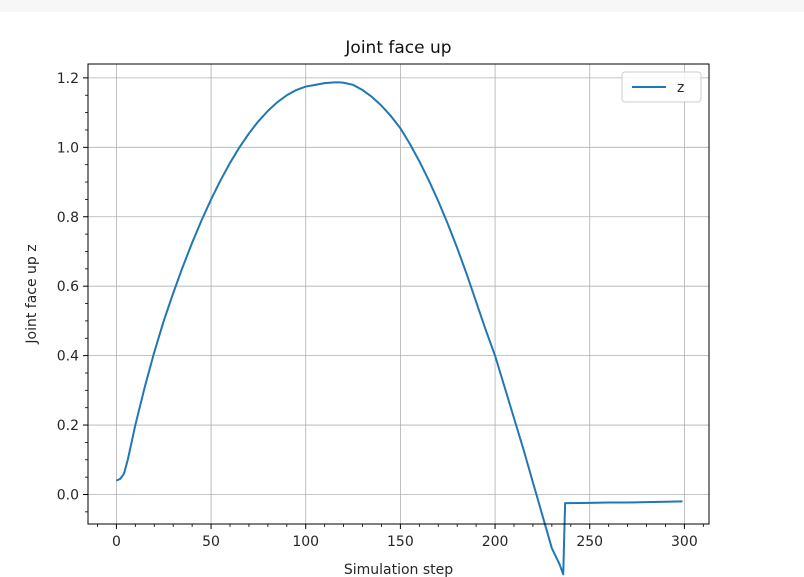 The image size is (804, 577). I want to click on x-tick-label: 250, so click(589, 542).